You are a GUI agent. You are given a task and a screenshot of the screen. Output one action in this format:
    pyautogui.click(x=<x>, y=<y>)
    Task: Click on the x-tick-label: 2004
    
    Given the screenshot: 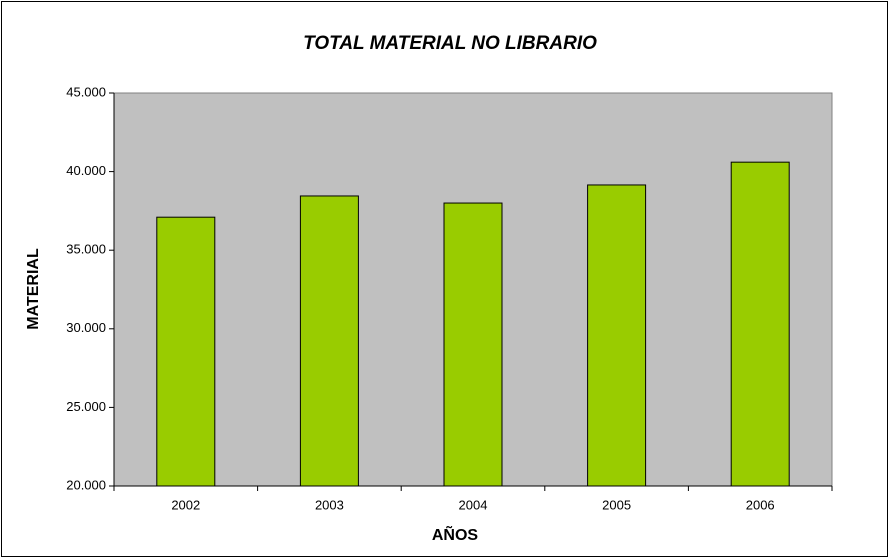 What is the action you would take?
    pyautogui.click(x=473, y=504)
    